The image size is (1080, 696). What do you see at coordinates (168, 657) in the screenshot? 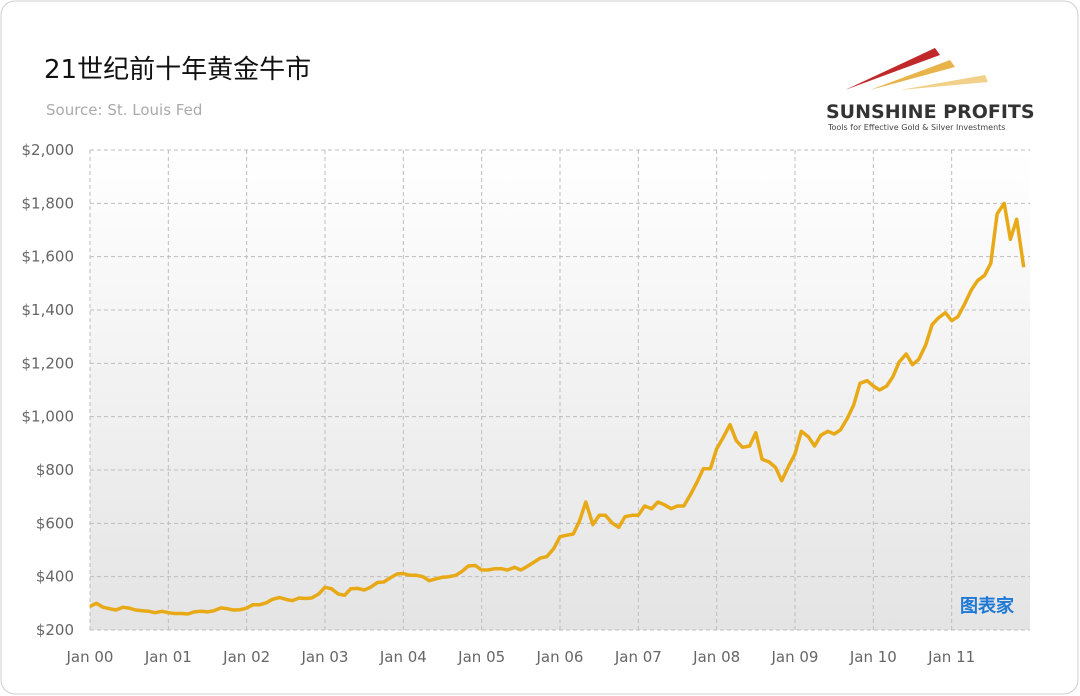
I see `x-tick-label: Jan 01` at bounding box center [168, 657].